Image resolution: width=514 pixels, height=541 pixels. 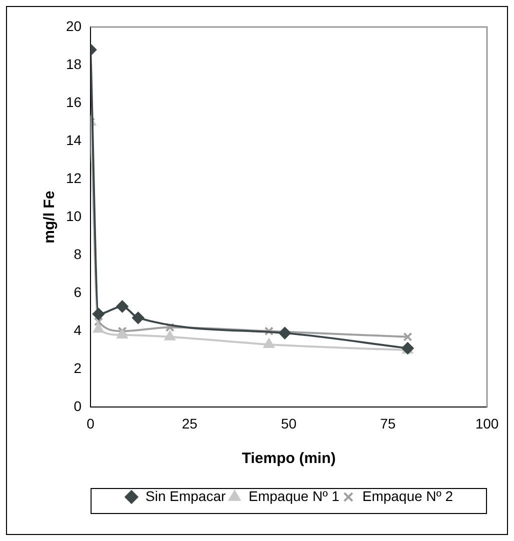 What do you see at coordinates (78, 368) in the screenshot?
I see `y-tick-label: 2` at bounding box center [78, 368].